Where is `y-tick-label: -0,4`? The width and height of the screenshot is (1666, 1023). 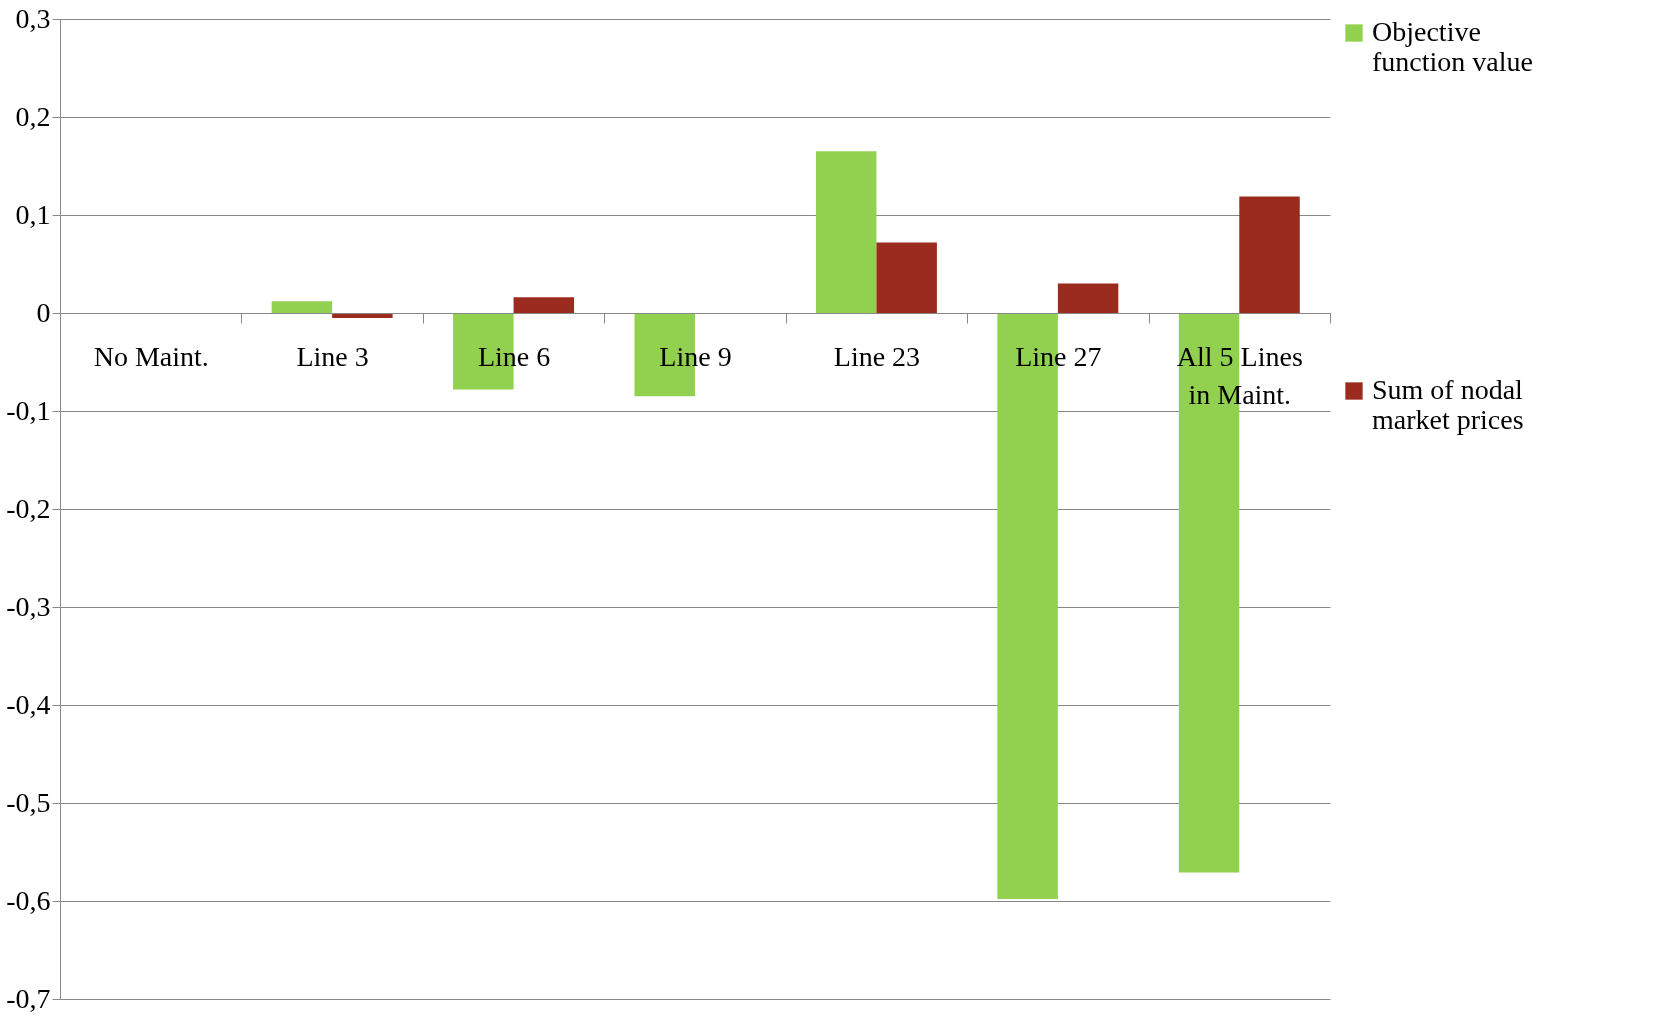
y-tick-label: -0,4 is located at coordinates (28, 704).